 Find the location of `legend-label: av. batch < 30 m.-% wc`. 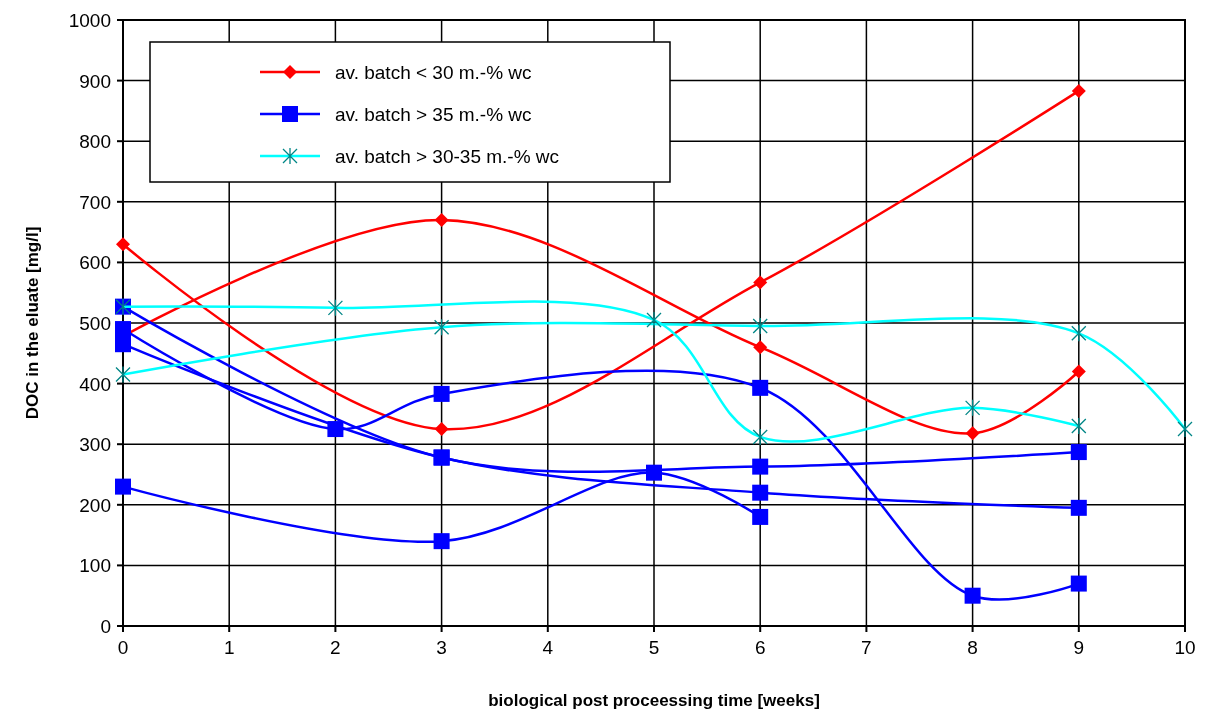

legend-label: av. batch < 30 m.-% wc is located at coordinates (433, 72).